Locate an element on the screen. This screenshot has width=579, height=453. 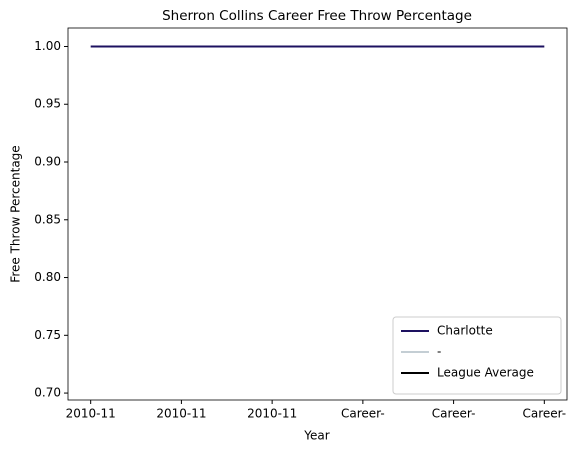
y-tick-label: 0.95 is located at coordinates (47, 104).